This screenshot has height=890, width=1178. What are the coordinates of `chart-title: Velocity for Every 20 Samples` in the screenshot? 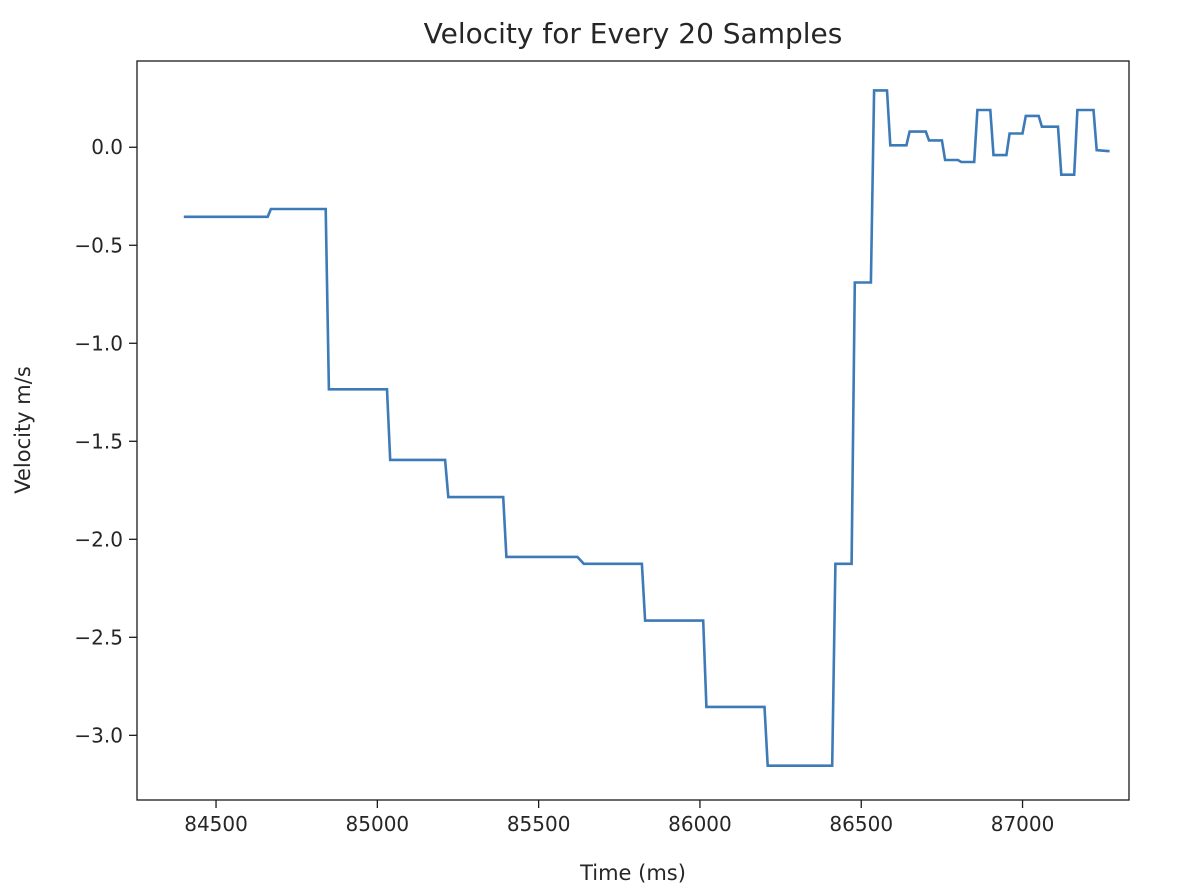 It's located at (633, 33).